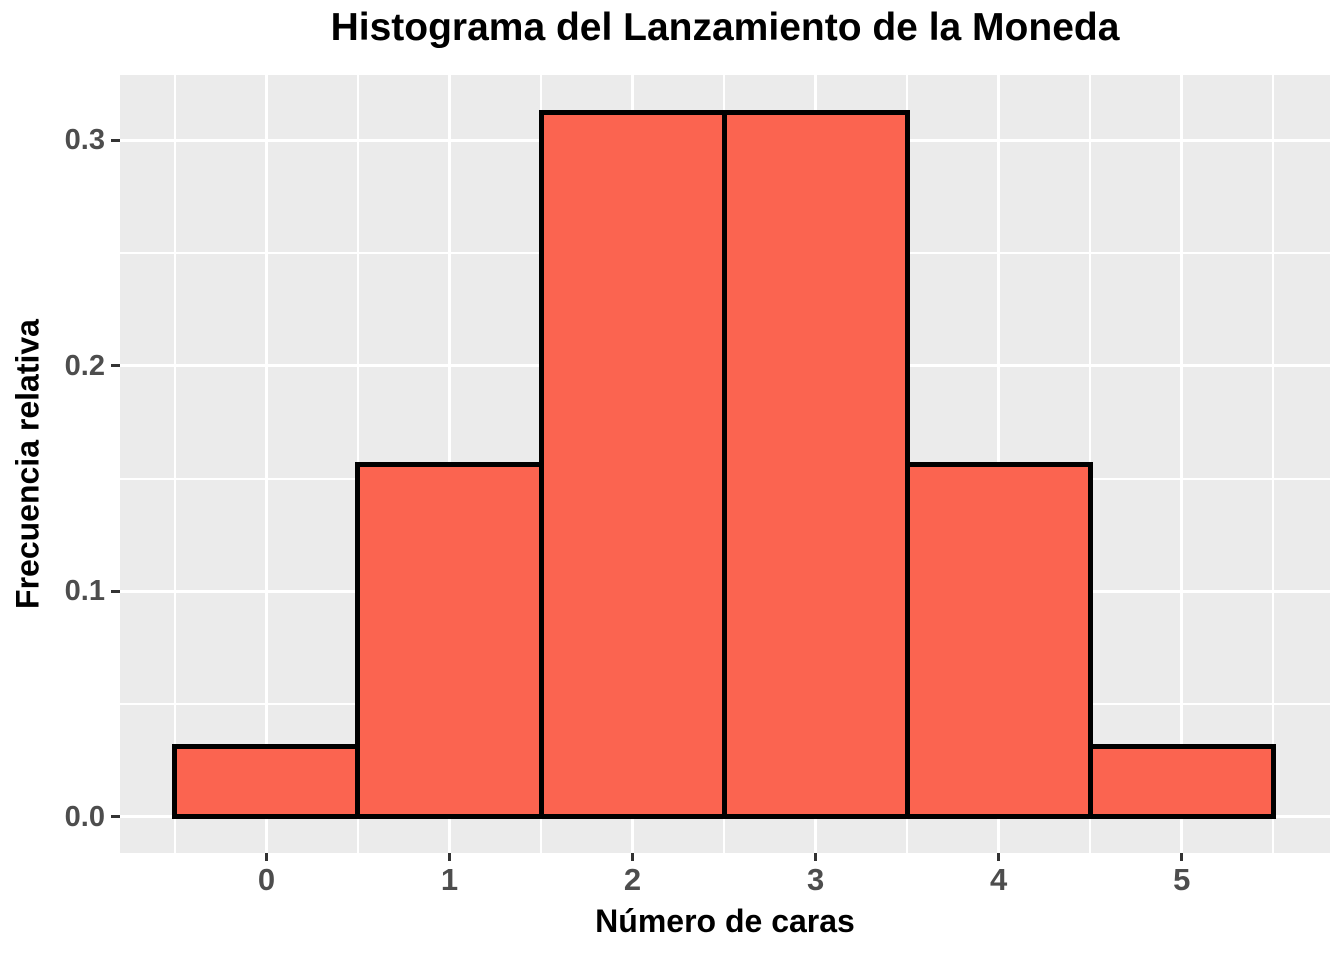 The height and width of the screenshot is (960, 1344). What do you see at coordinates (725, 921) in the screenshot?
I see `x-axis-title: Número de caras` at bounding box center [725, 921].